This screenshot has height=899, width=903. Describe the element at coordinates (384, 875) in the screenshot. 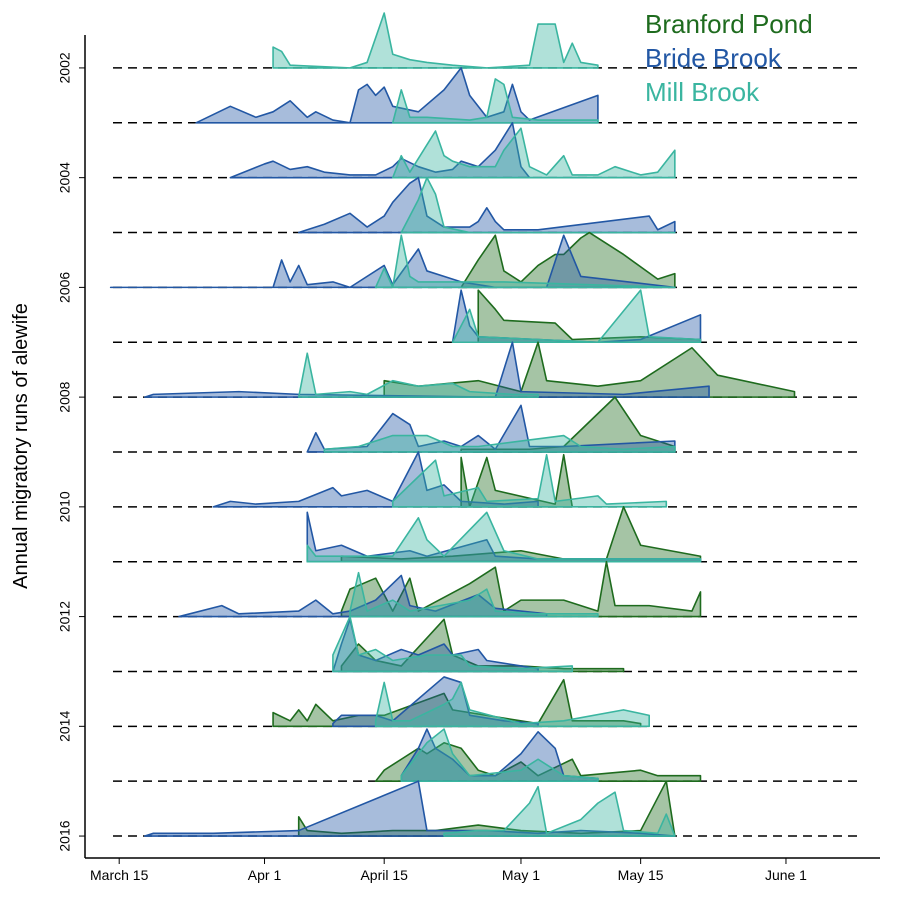

I see `x-tick-label: April 15` at that location.